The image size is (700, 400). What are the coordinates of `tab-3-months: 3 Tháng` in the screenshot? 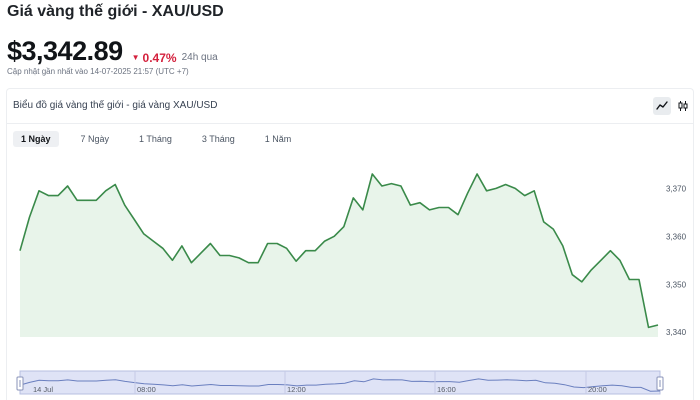 It's located at (218, 139).